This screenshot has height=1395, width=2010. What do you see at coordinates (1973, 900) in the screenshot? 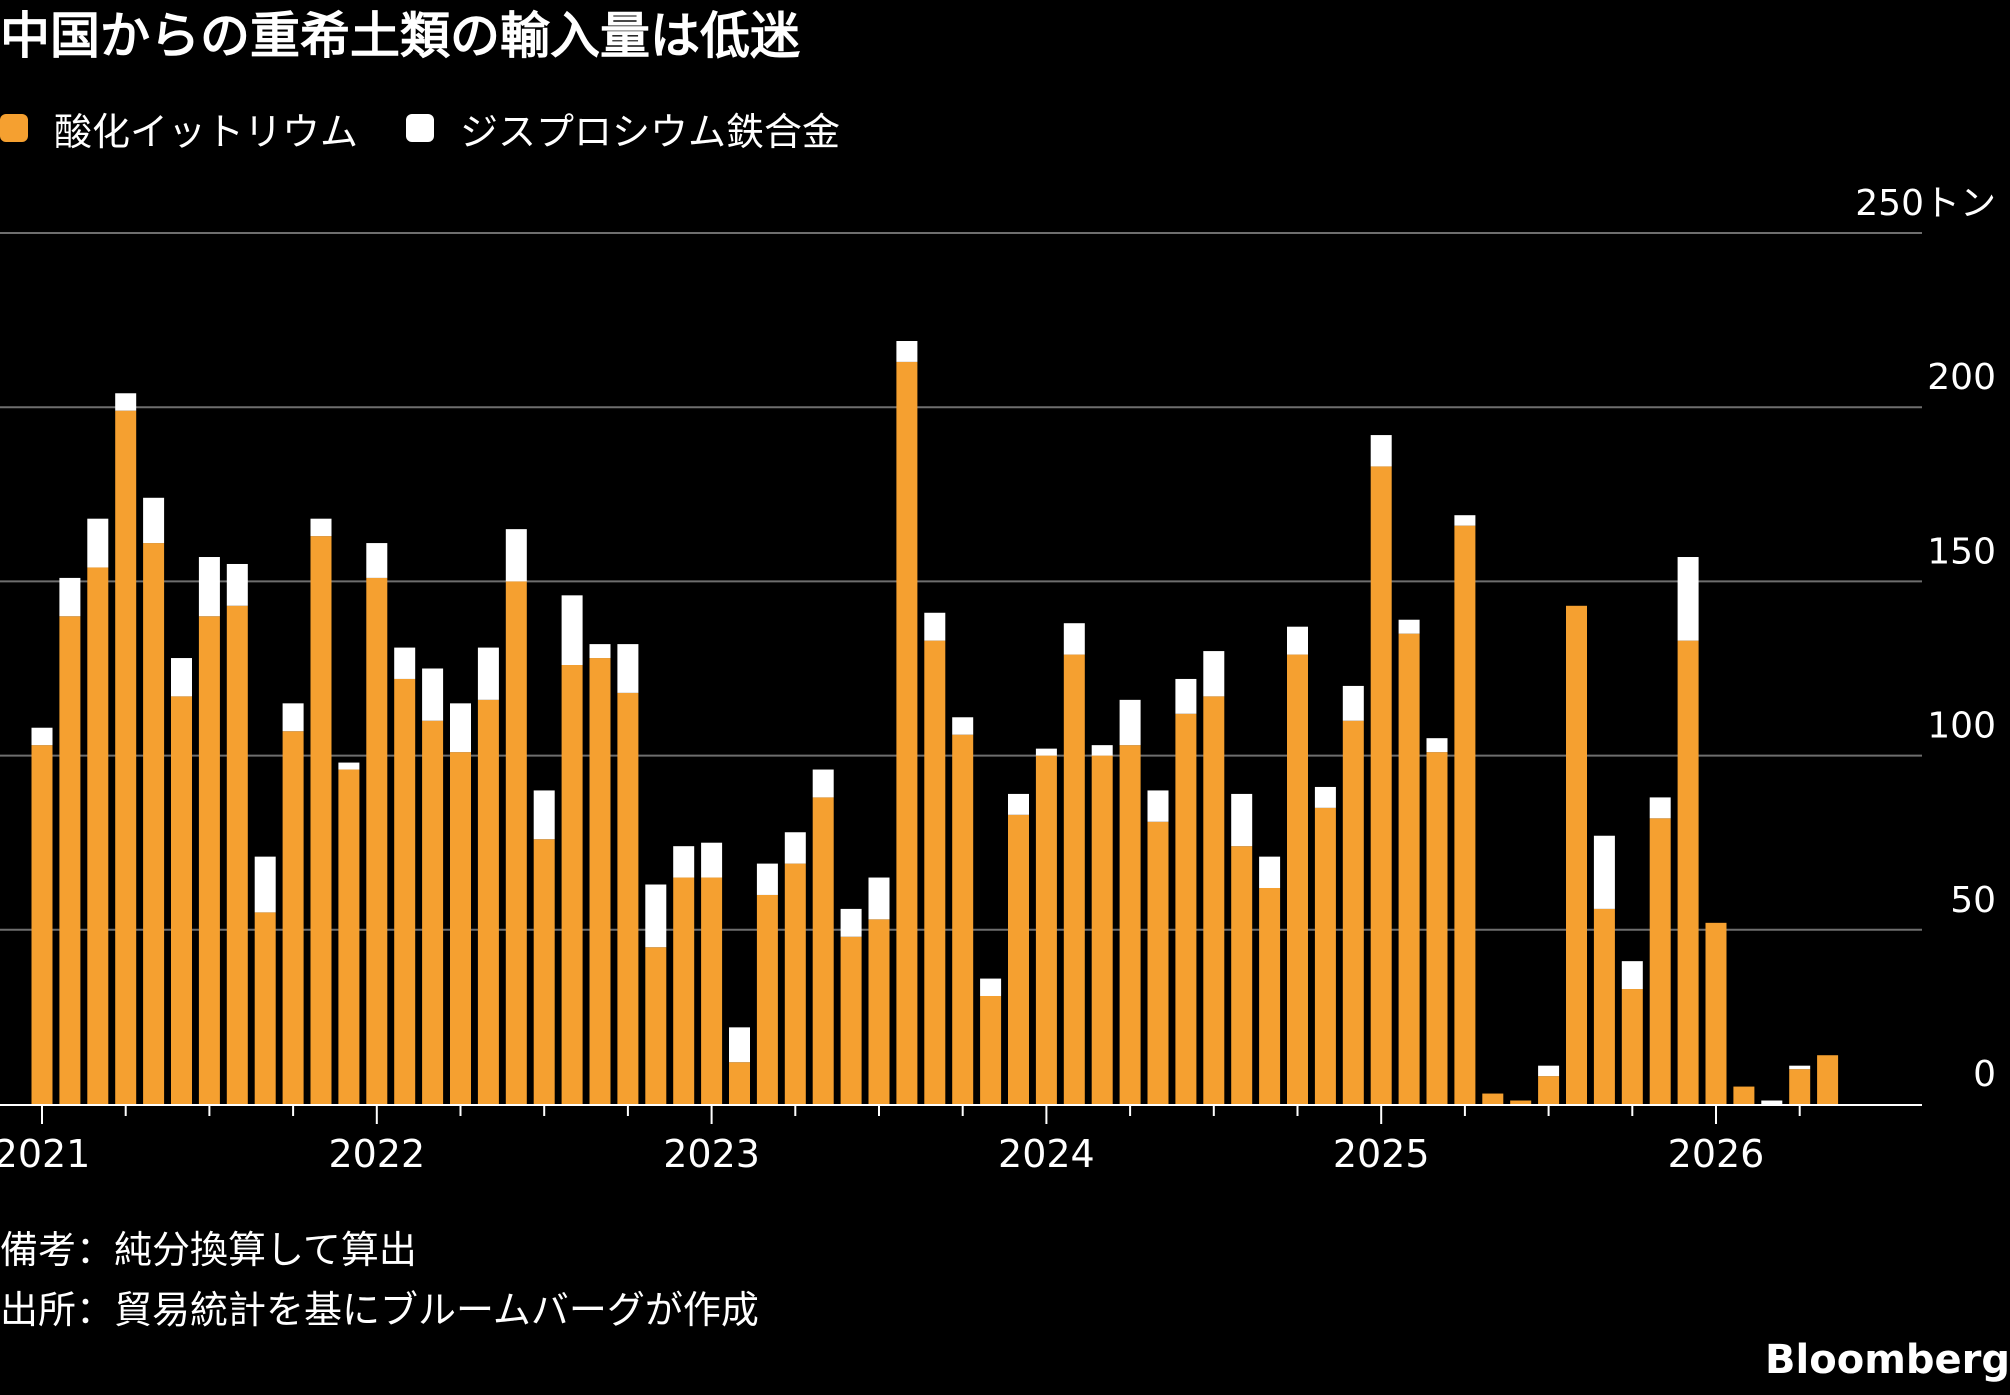
I see `y-tick-label: 50` at bounding box center [1973, 900].